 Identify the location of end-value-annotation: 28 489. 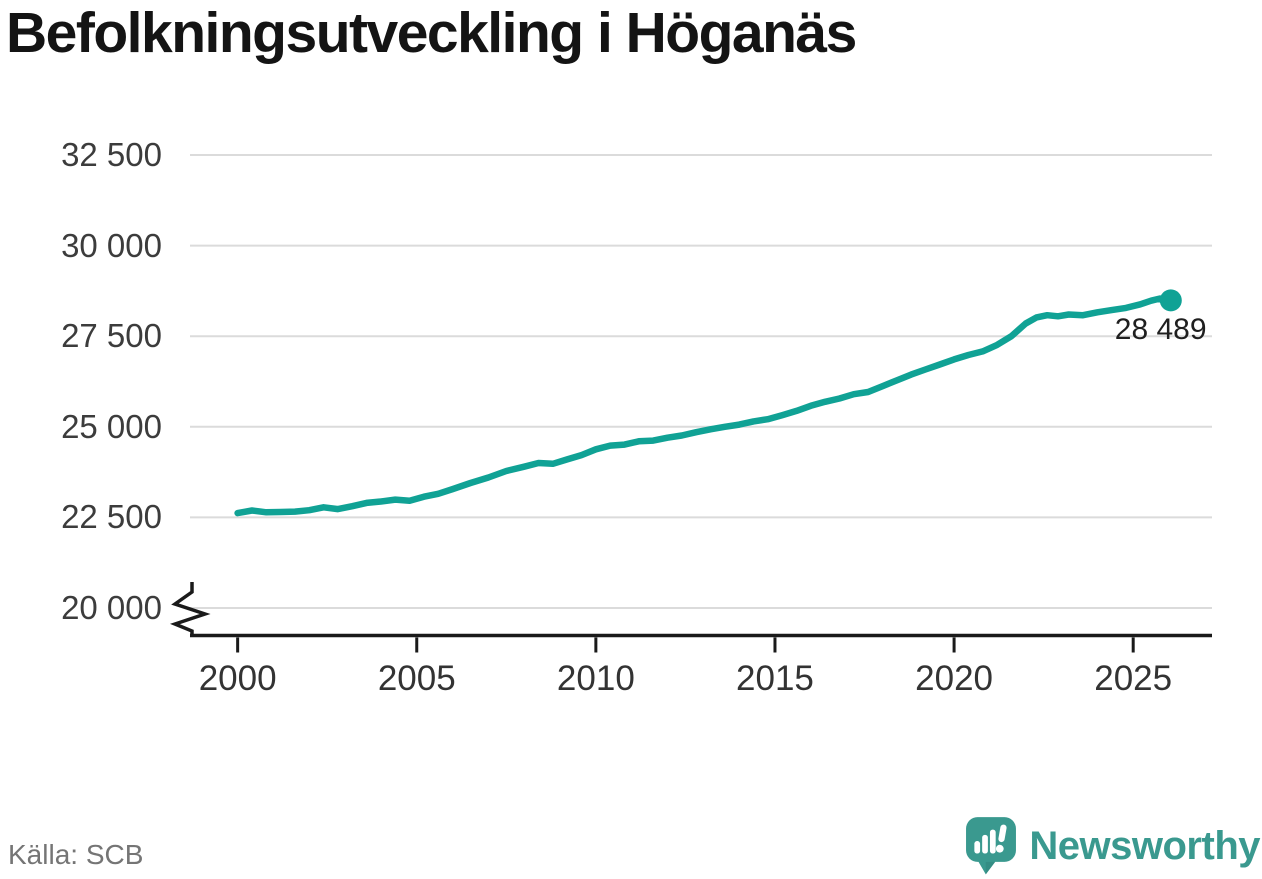
(1160, 330).